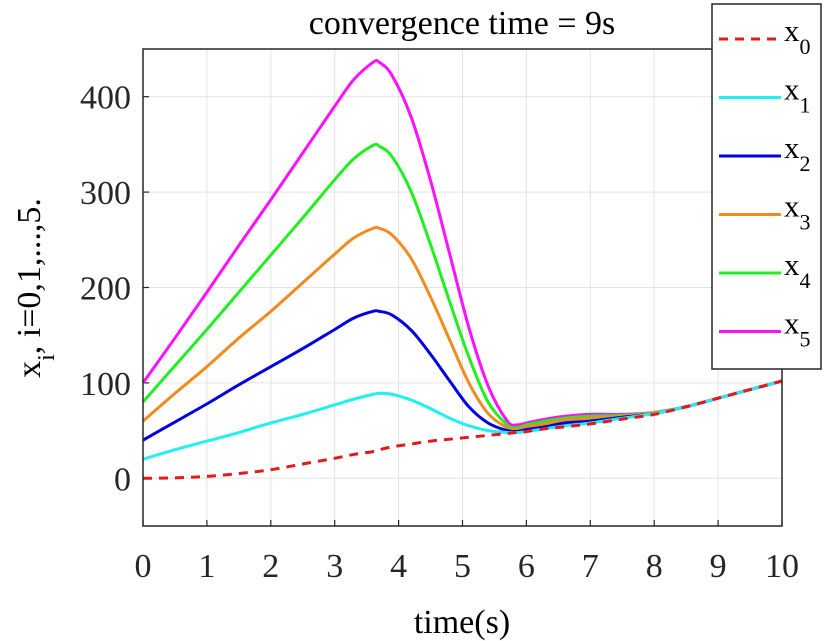 The width and height of the screenshot is (829, 641). I want to click on y-tick-labels: 0 100 200 300 400, so click(105, 289).